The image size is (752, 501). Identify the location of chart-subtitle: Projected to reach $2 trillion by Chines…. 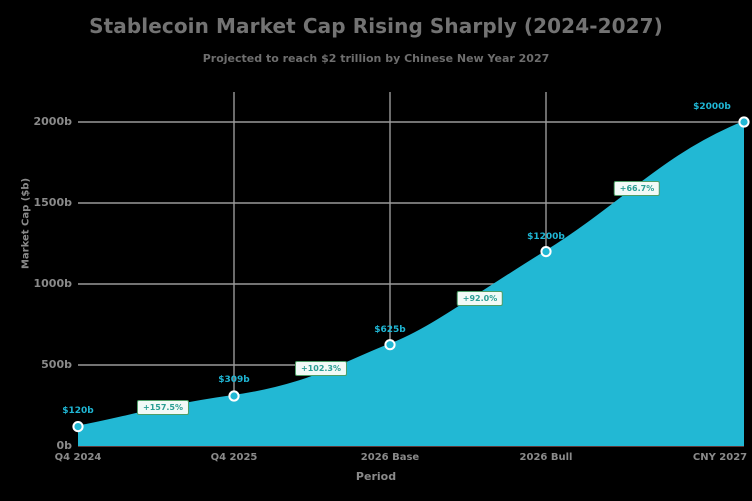
(376, 58).